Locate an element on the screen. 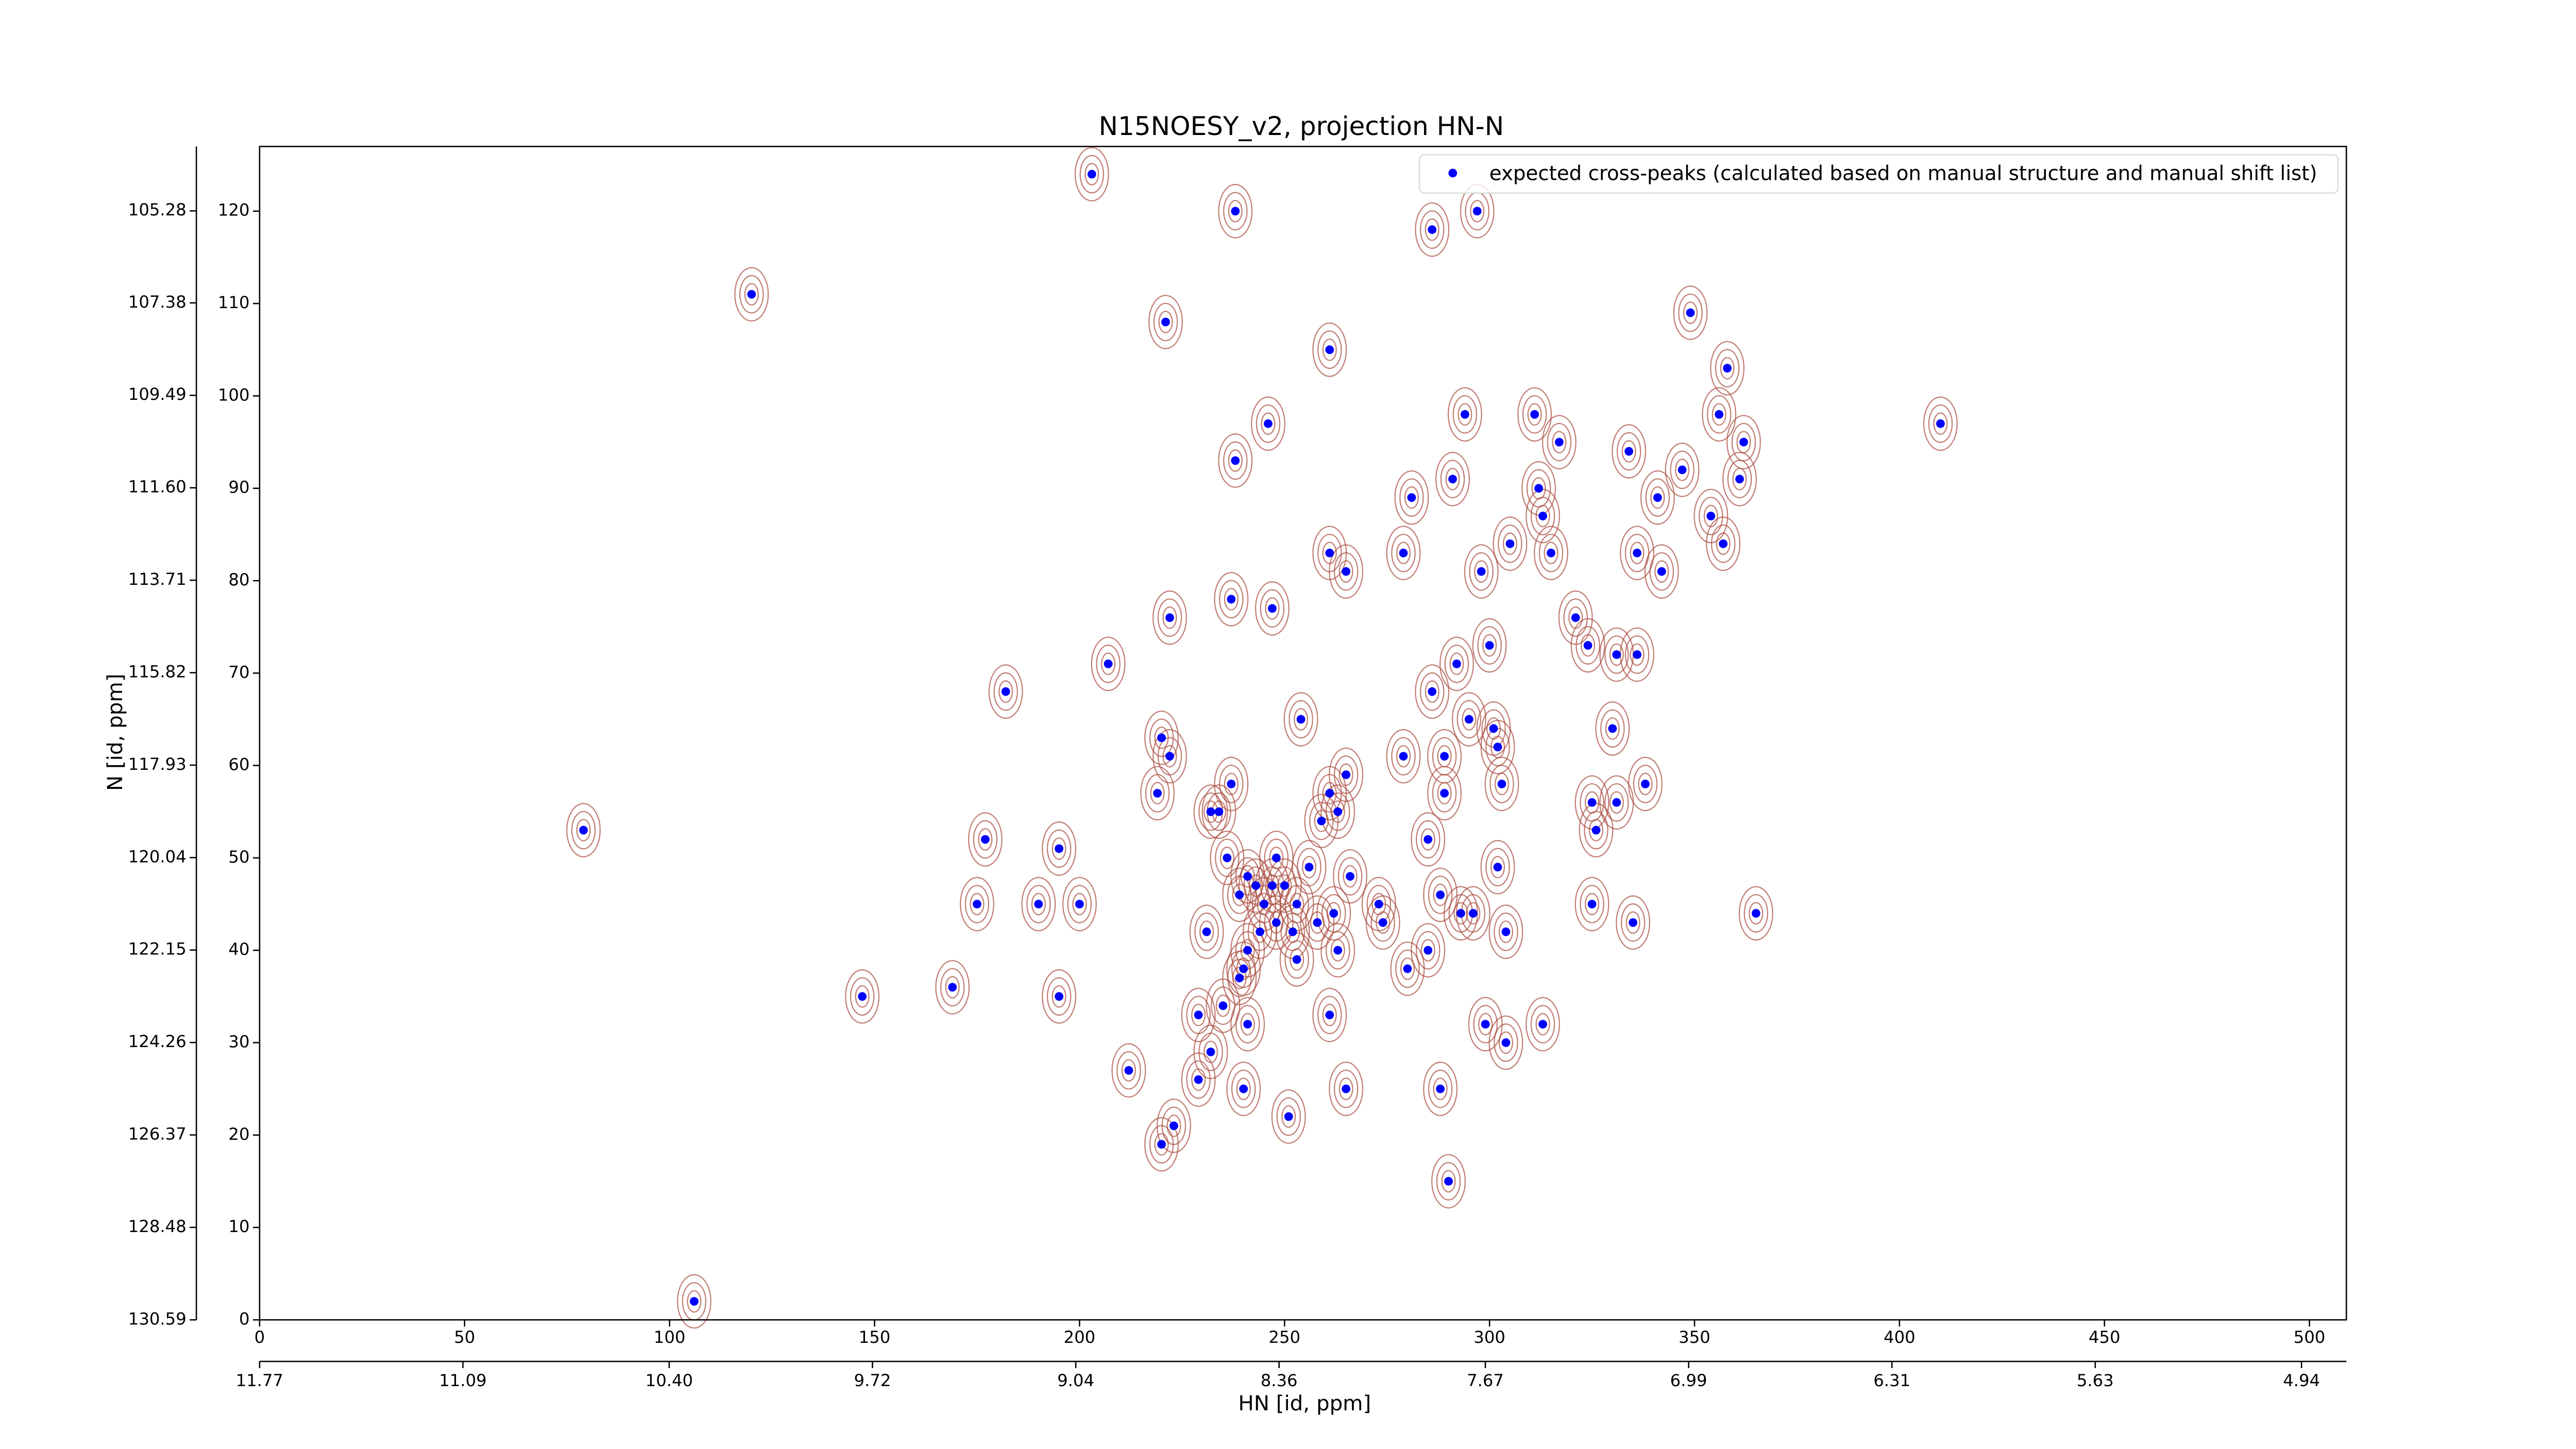  x-axis-label: HN [id, ppm] is located at coordinates (1304, 1403).